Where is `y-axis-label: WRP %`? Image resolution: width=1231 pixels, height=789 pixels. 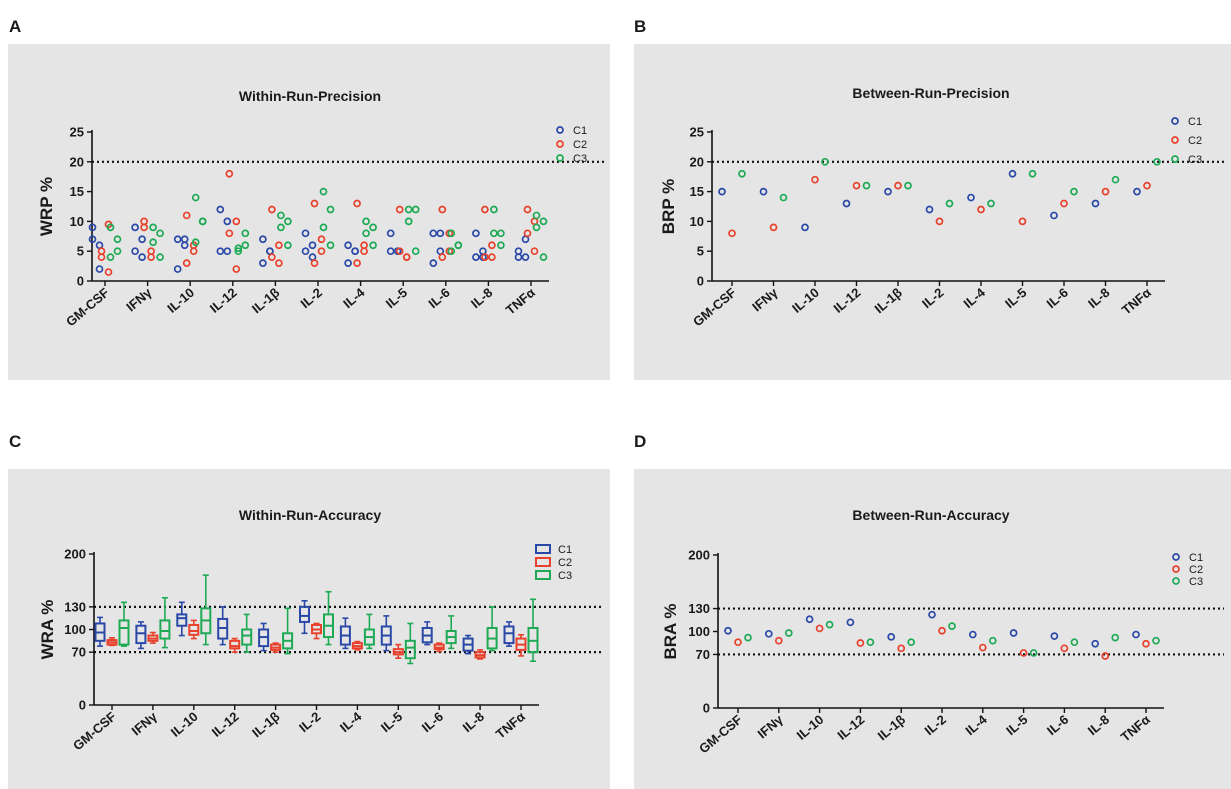
y-axis-label: WRP % is located at coordinates (46, 206).